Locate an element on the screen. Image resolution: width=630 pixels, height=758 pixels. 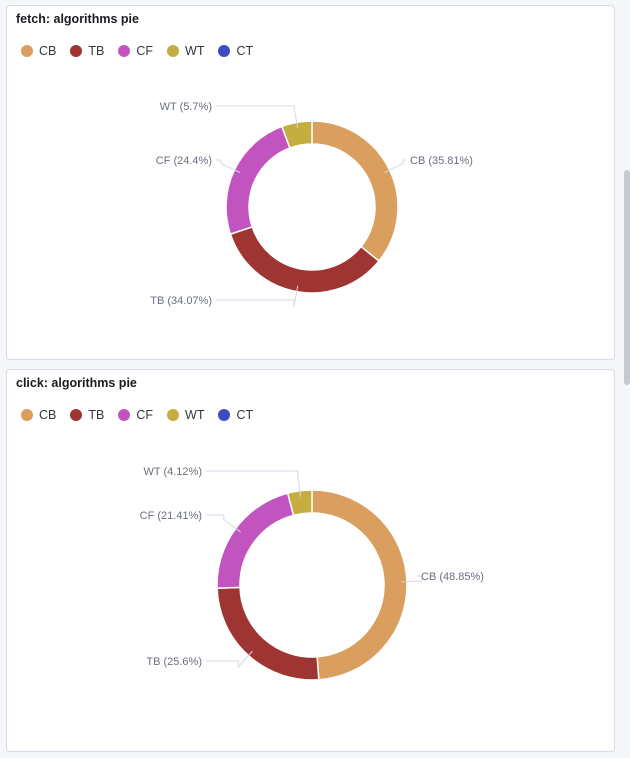
panel-title: click: algorithms pie is located at coordinates (76, 383).